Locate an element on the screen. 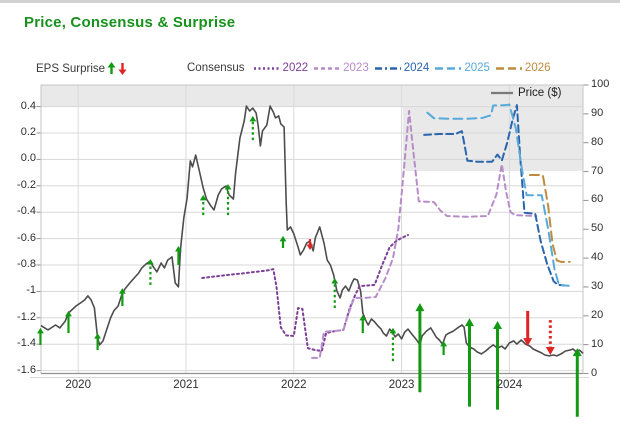 The image size is (620, 429). consensus-legend-year-label: 2024 is located at coordinates (416, 68).